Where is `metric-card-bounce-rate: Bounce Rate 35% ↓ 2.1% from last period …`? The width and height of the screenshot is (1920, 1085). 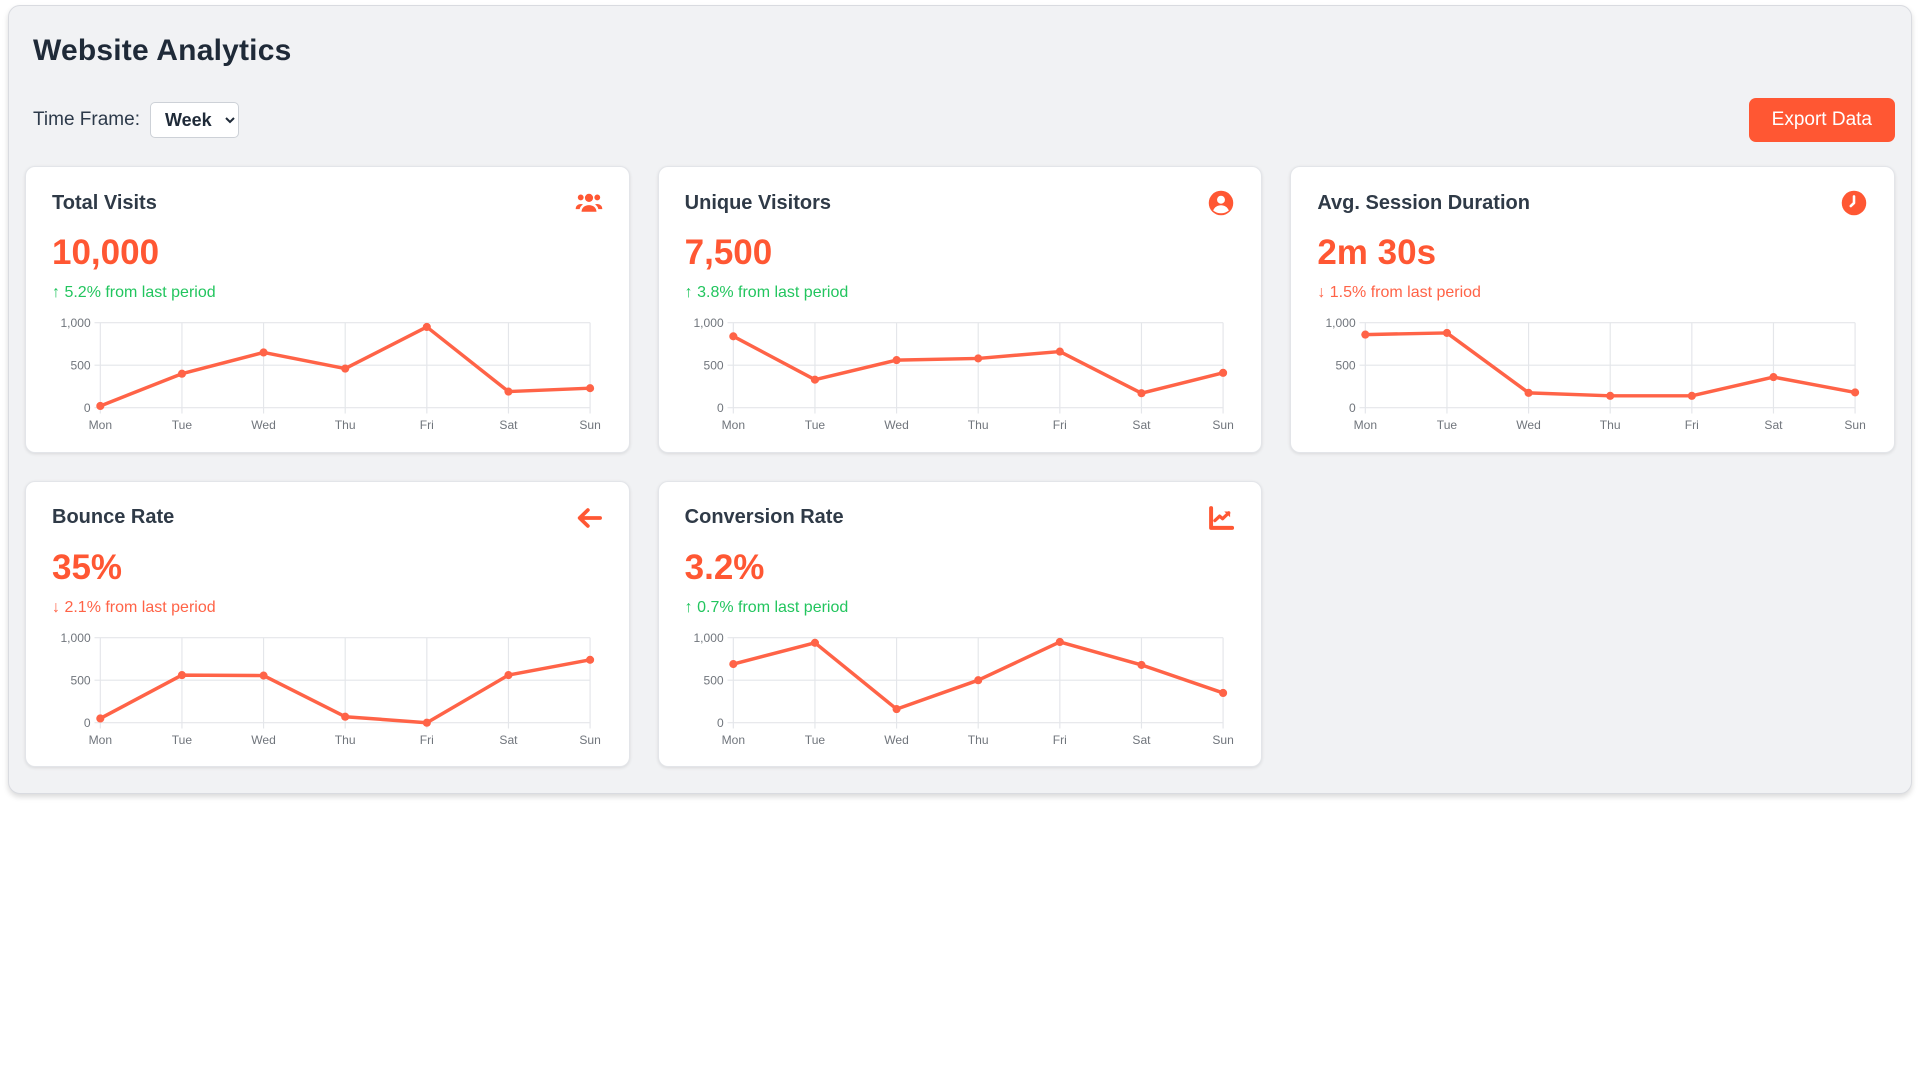 metric-card-bounce-rate: Bounce Rate 35% ↓ 2.1% from last period … is located at coordinates (327, 624).